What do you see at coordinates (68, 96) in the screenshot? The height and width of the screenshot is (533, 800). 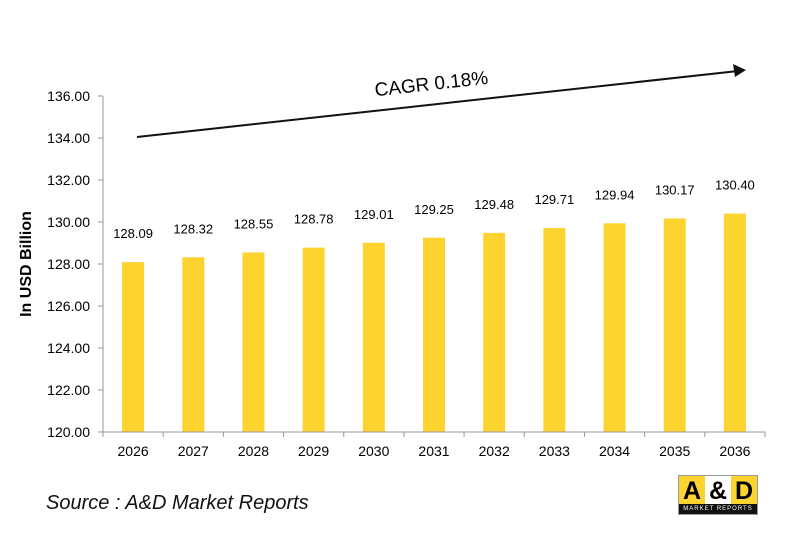 I see `y-tick-label: 136.00` at bounding box center [68, 96].